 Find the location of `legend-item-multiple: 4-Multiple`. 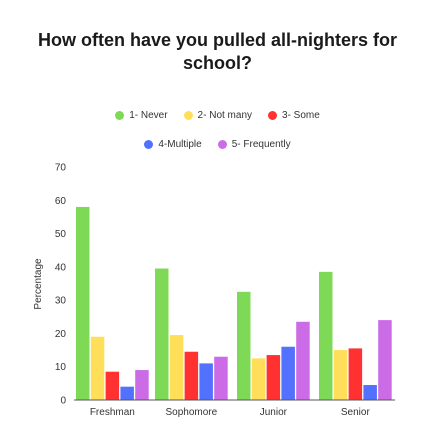

legend-item-multiple: 4-Multiple is located at coordinates (173, 144).